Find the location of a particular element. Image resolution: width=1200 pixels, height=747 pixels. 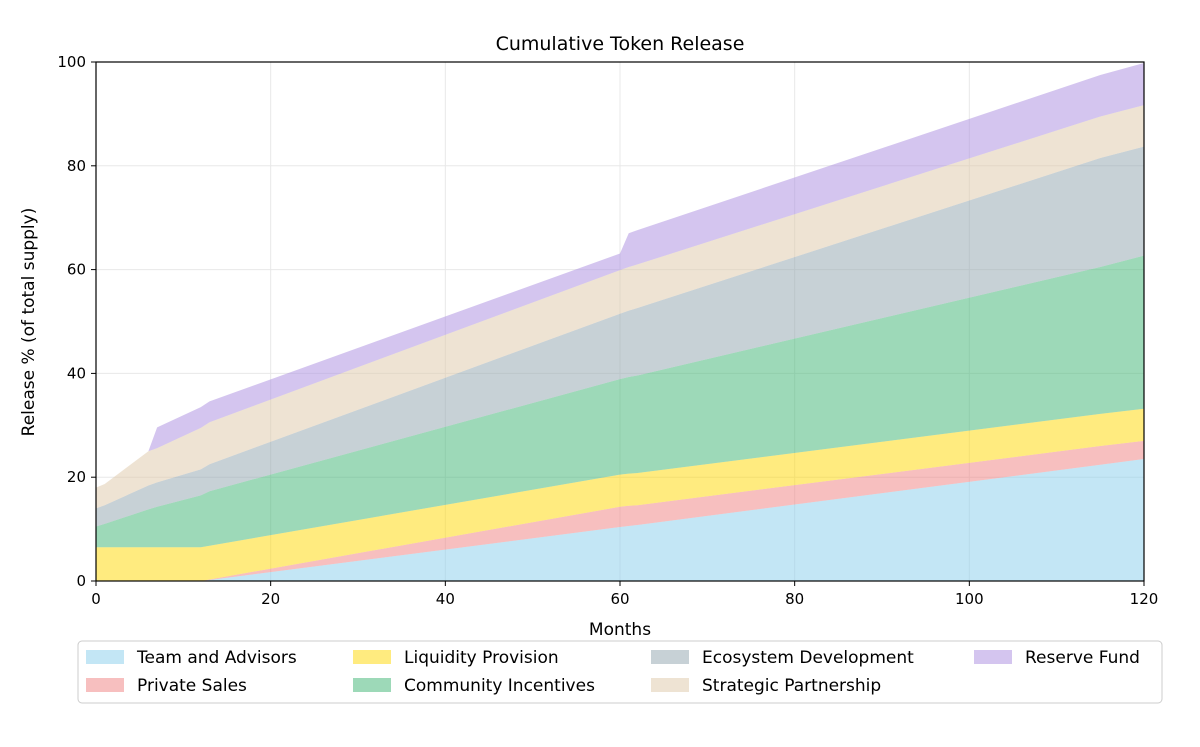

legend-label-private-sales: Private Sales is located at coordinates (192, 686).